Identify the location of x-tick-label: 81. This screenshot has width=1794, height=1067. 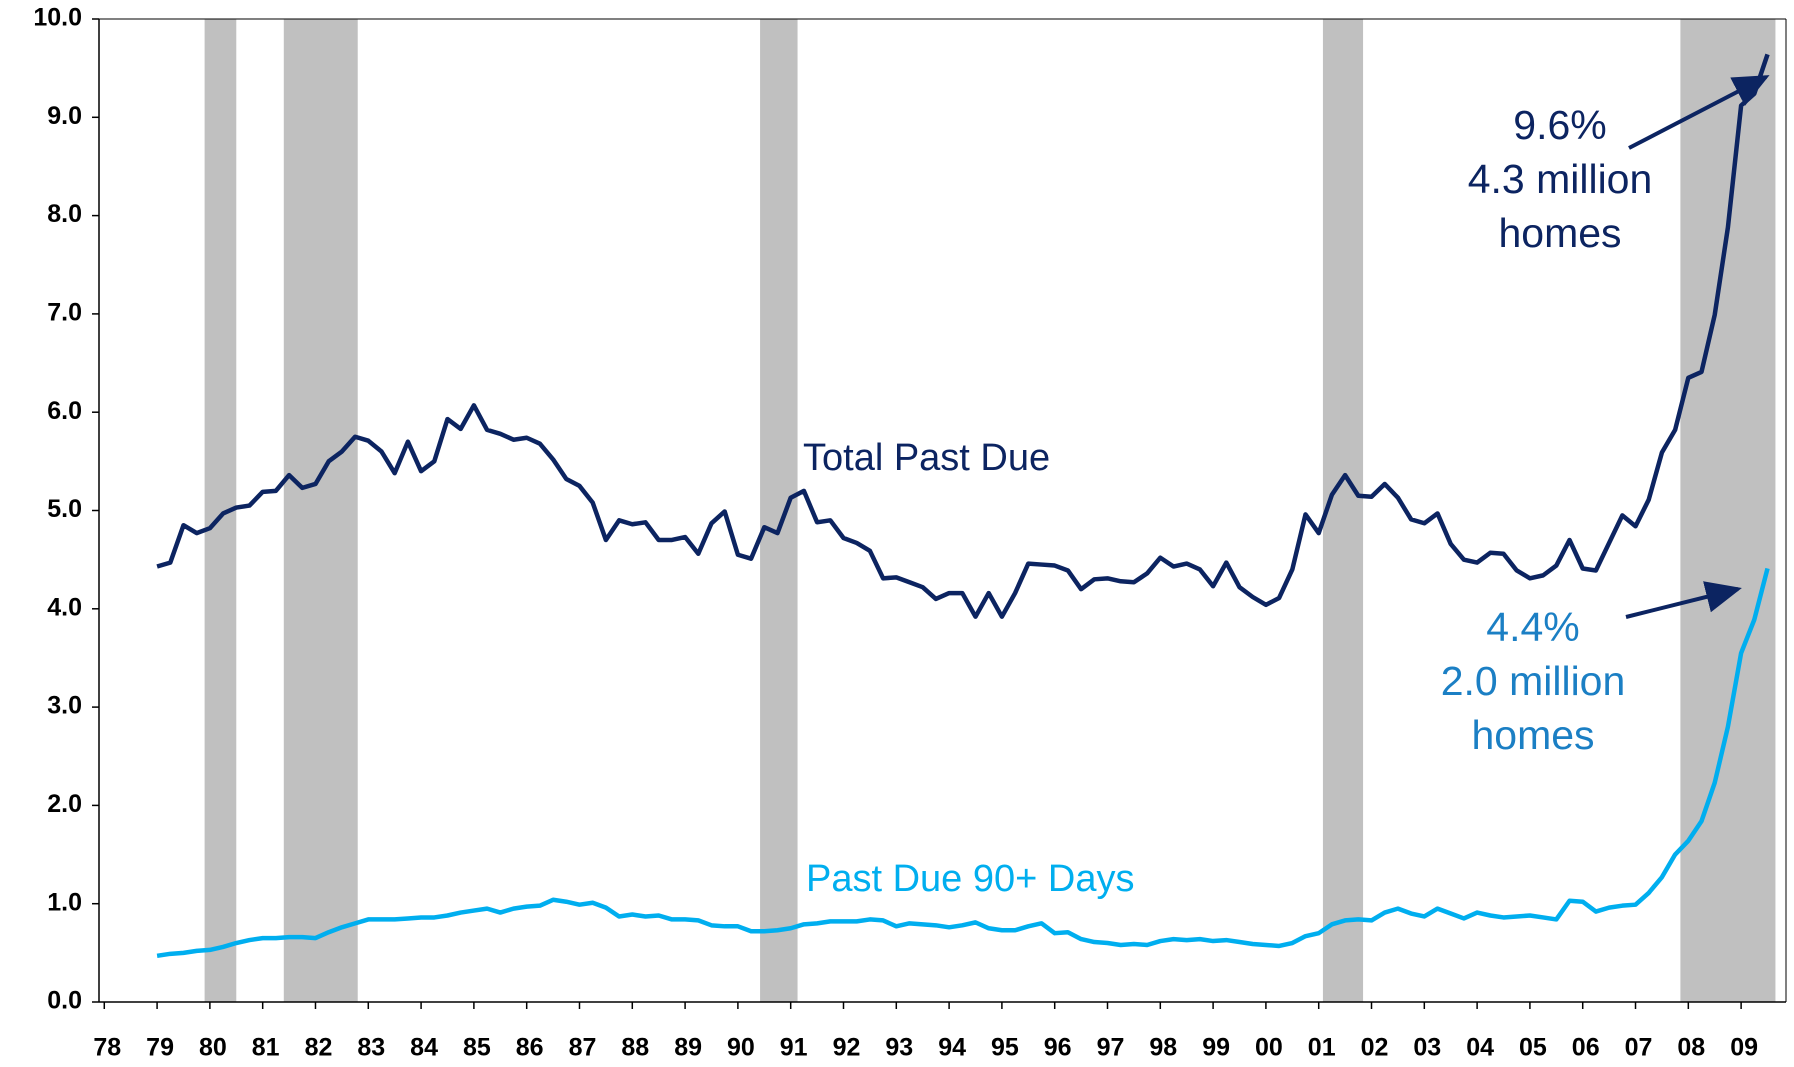
(266, 1048).